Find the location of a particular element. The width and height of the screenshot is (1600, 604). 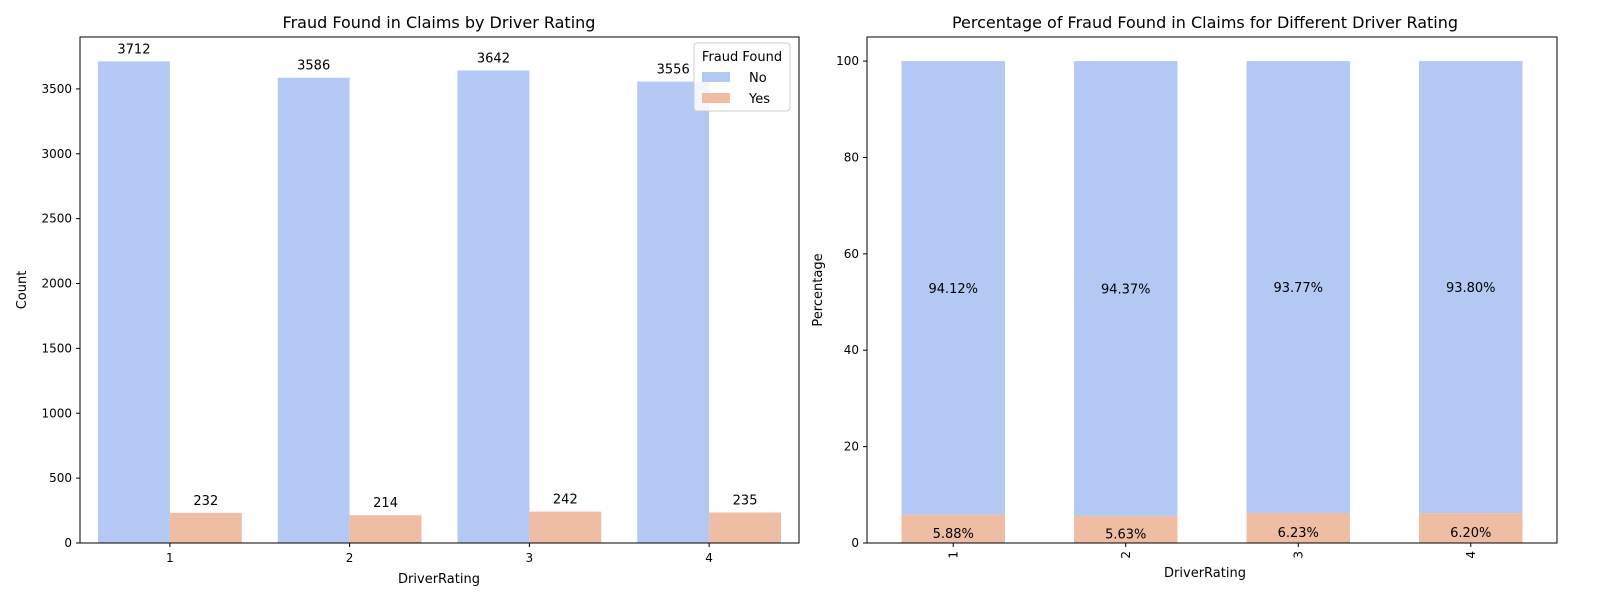

count-chart-ylabel: Count is located at coordinates (22, 290).